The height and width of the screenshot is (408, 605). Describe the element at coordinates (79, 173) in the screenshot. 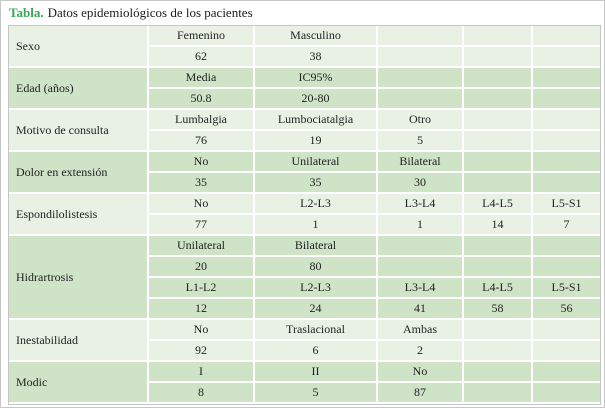

I see `row-label-cell: Dolor en extensión` at that location.